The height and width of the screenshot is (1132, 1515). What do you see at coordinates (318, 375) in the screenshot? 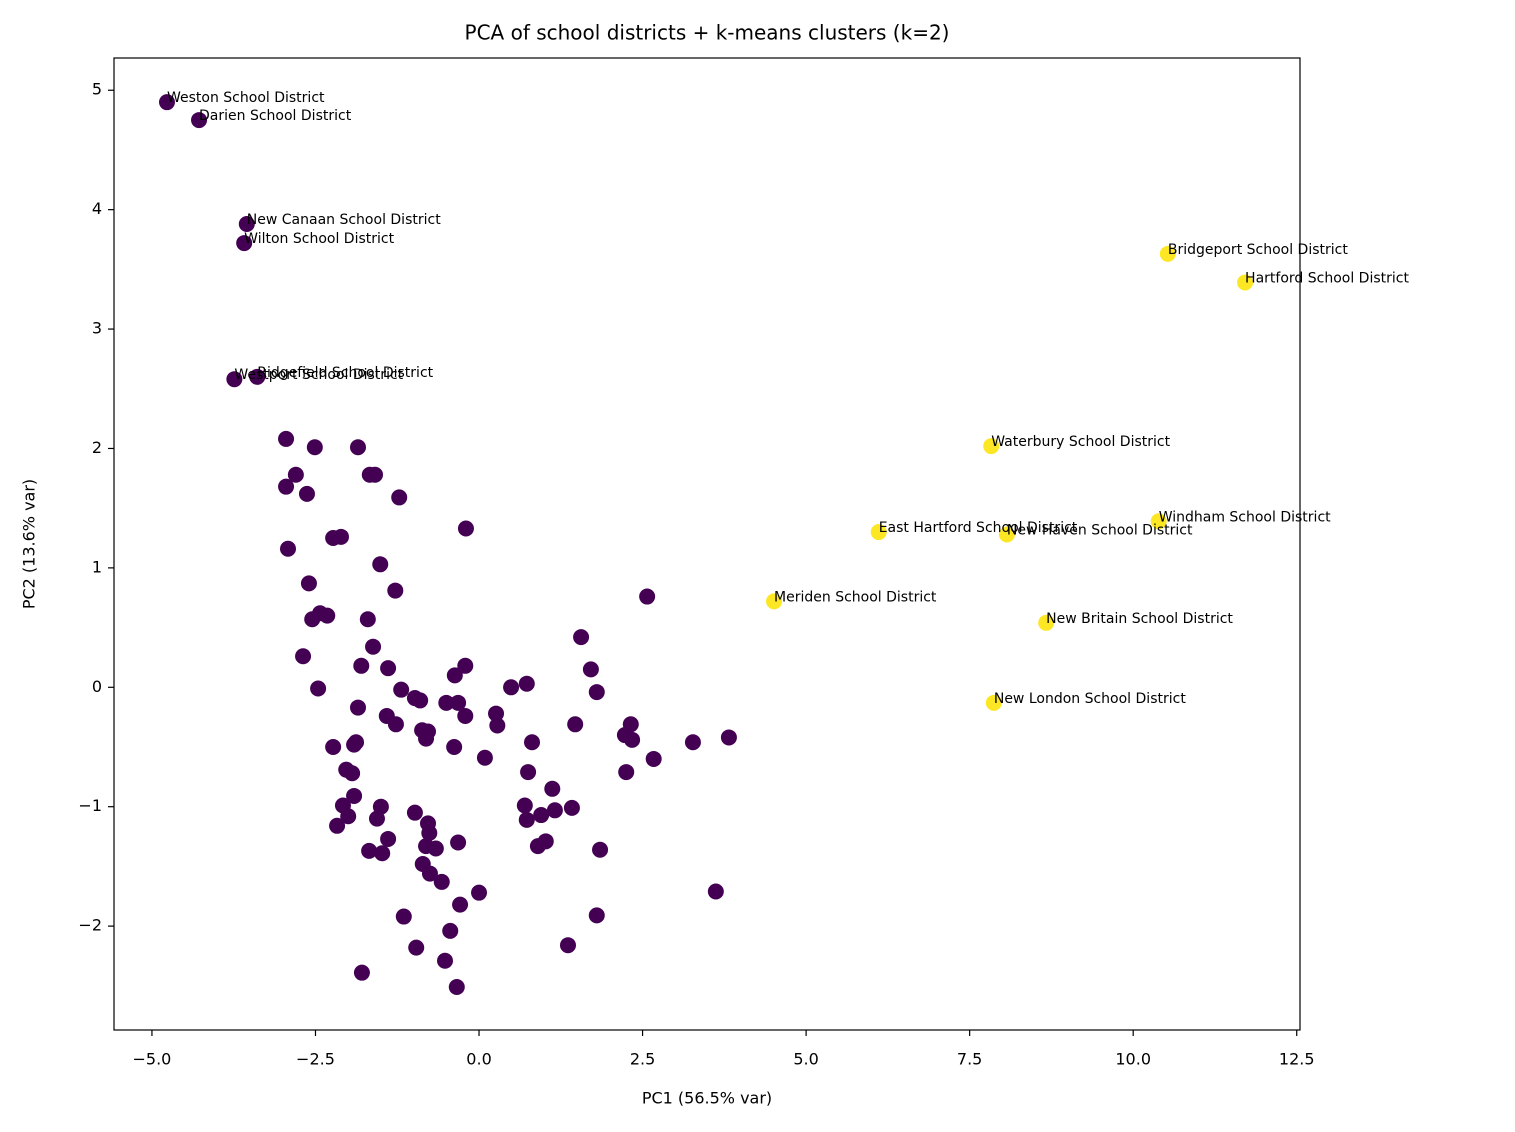
I see `point-annotation: Westport School District` at bounding box center [318, 375].